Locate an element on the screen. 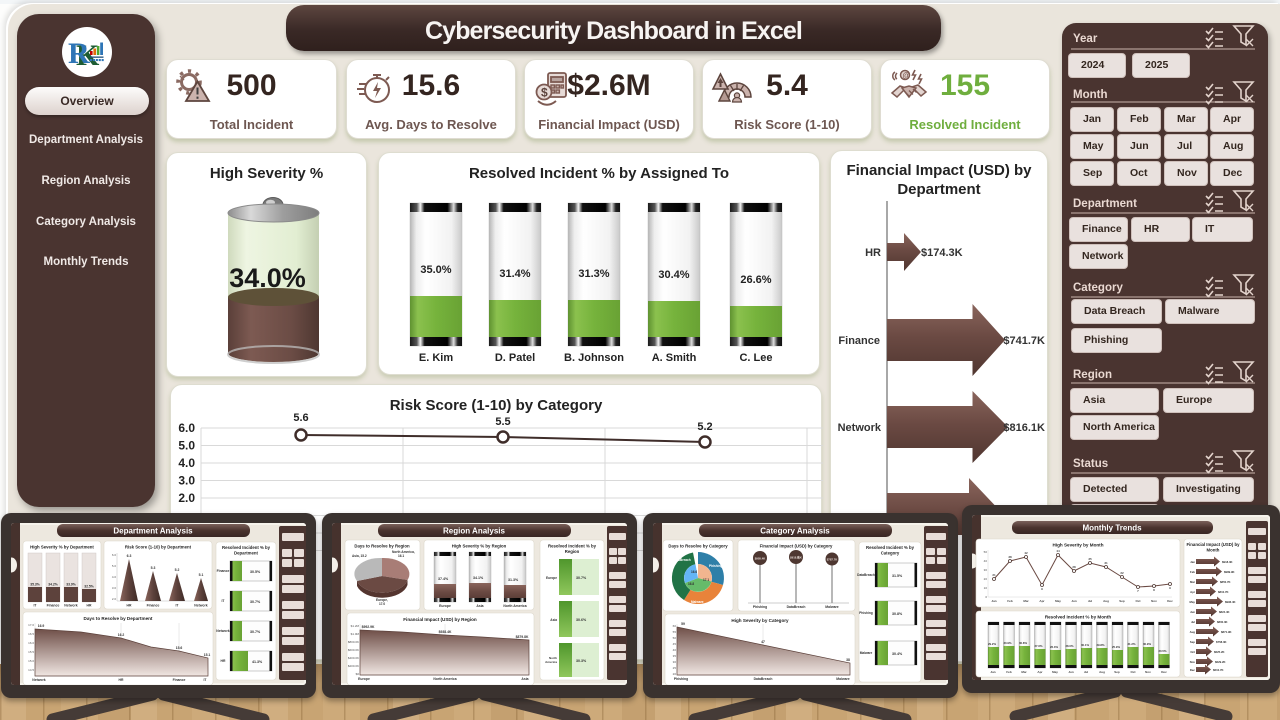 The image size is (1280, 720). svg-text: High Severity by Category is located at coordinates (760, 620).